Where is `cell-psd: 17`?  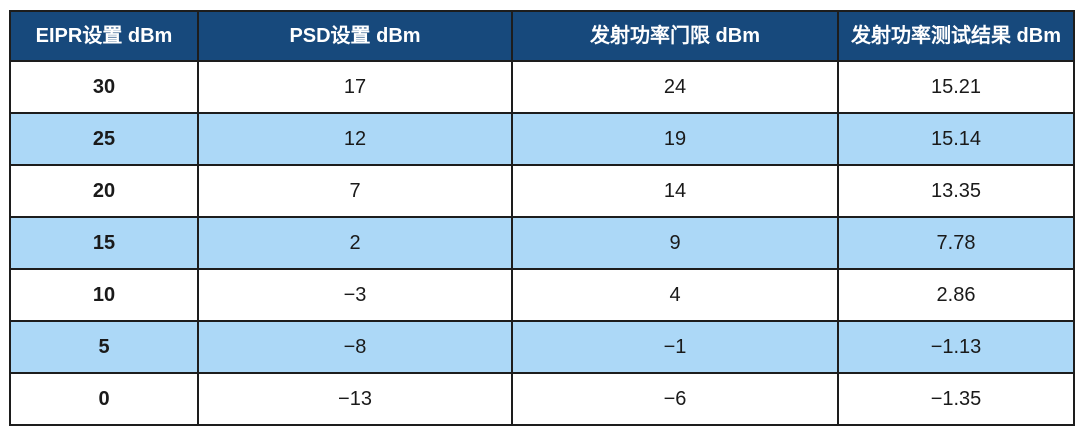
cell-psd: 17 is located at coordinates (355, 87).